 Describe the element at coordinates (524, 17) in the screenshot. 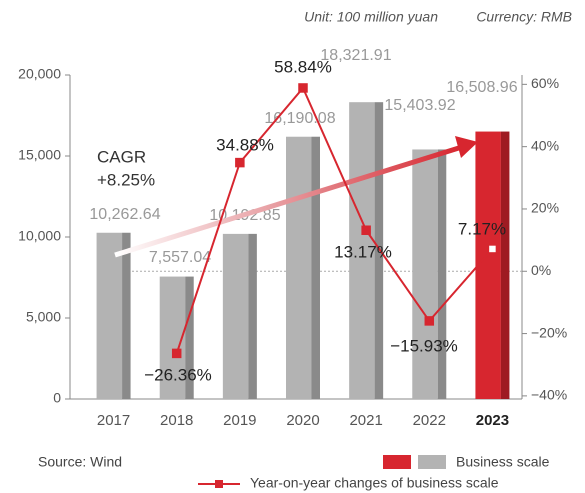

I see `currency: Currency: RMB` at that location.